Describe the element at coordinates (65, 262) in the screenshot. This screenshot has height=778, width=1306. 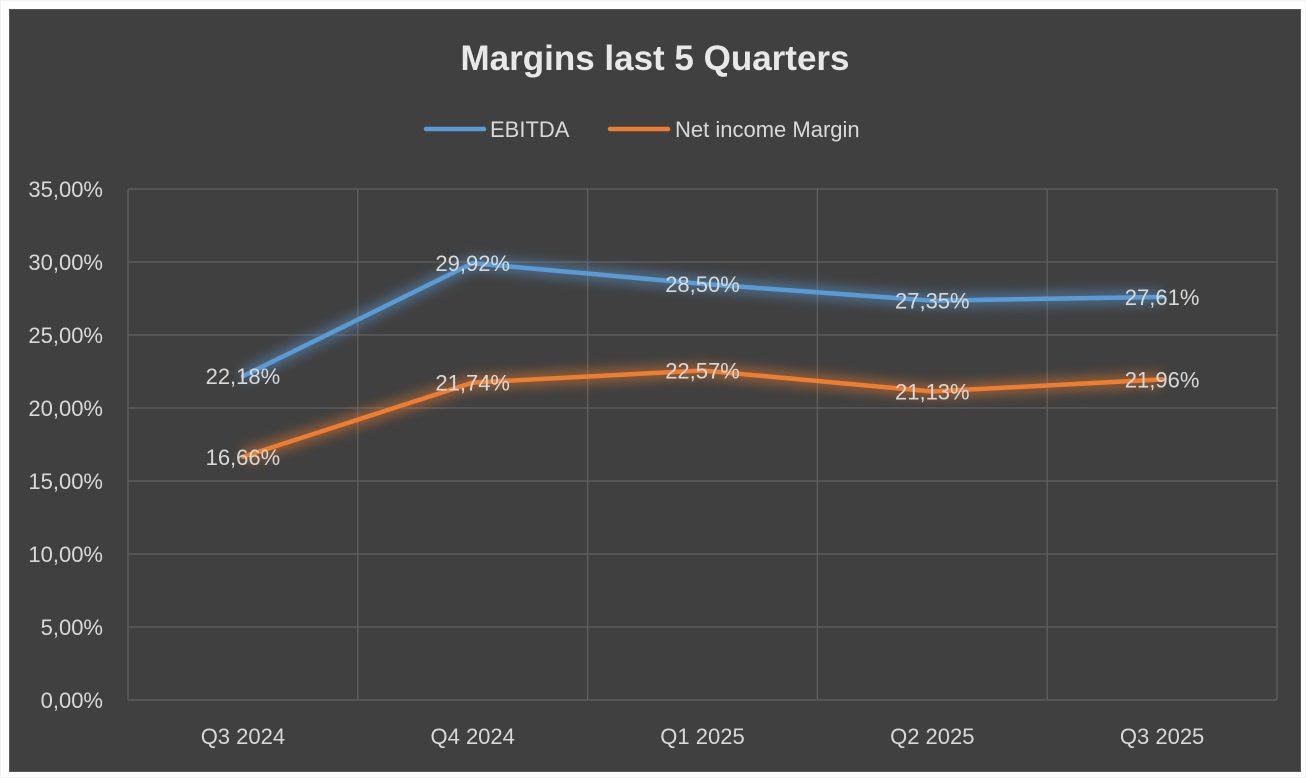
I see `y-tick-label: 30,00%` at that location.